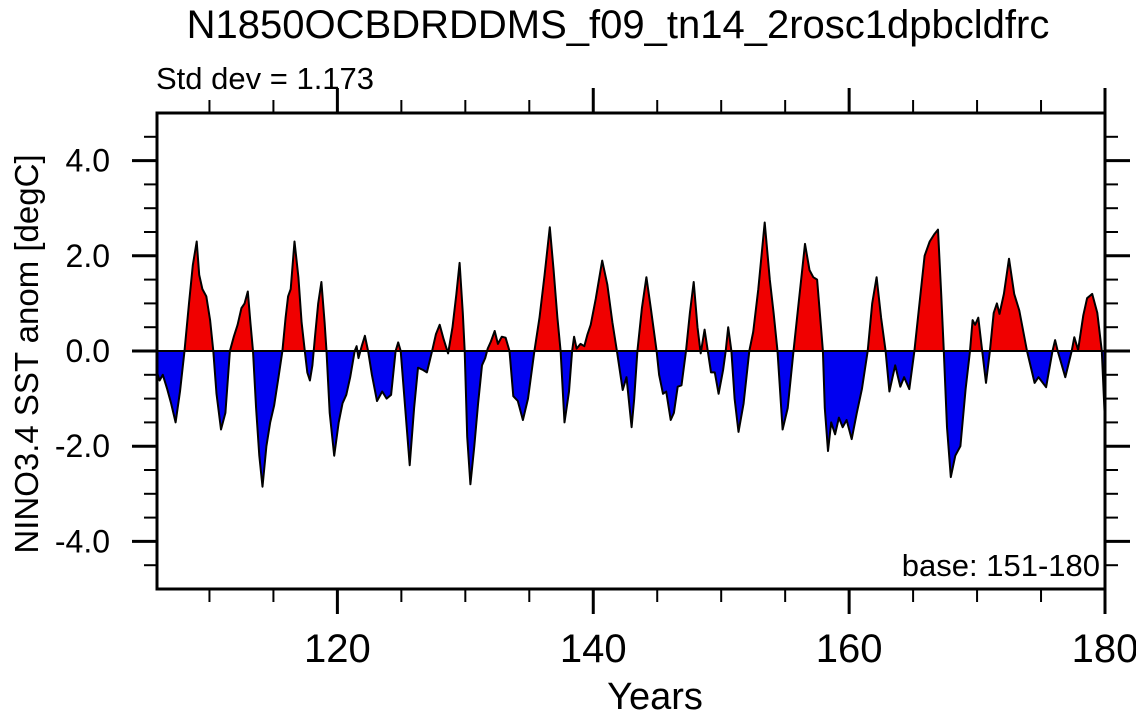 Image resolution: width=1136 pixels, height=714 pixels. What do you see at coordinates (82, 446) in the screenshot?
I see `y-tick-label: -2.0` at bounding box center [82, 446].